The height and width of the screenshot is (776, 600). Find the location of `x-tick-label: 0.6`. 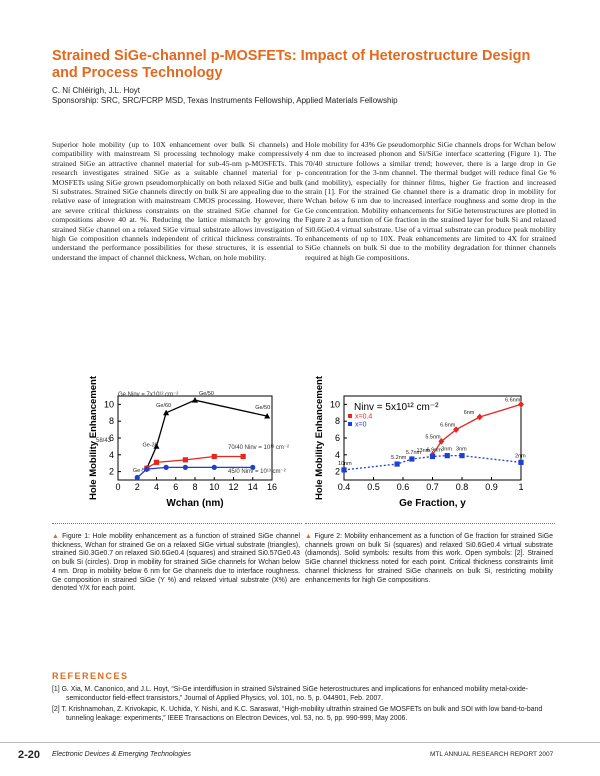

x-tick-label: 0.6 is located at coordinates (403, 487).